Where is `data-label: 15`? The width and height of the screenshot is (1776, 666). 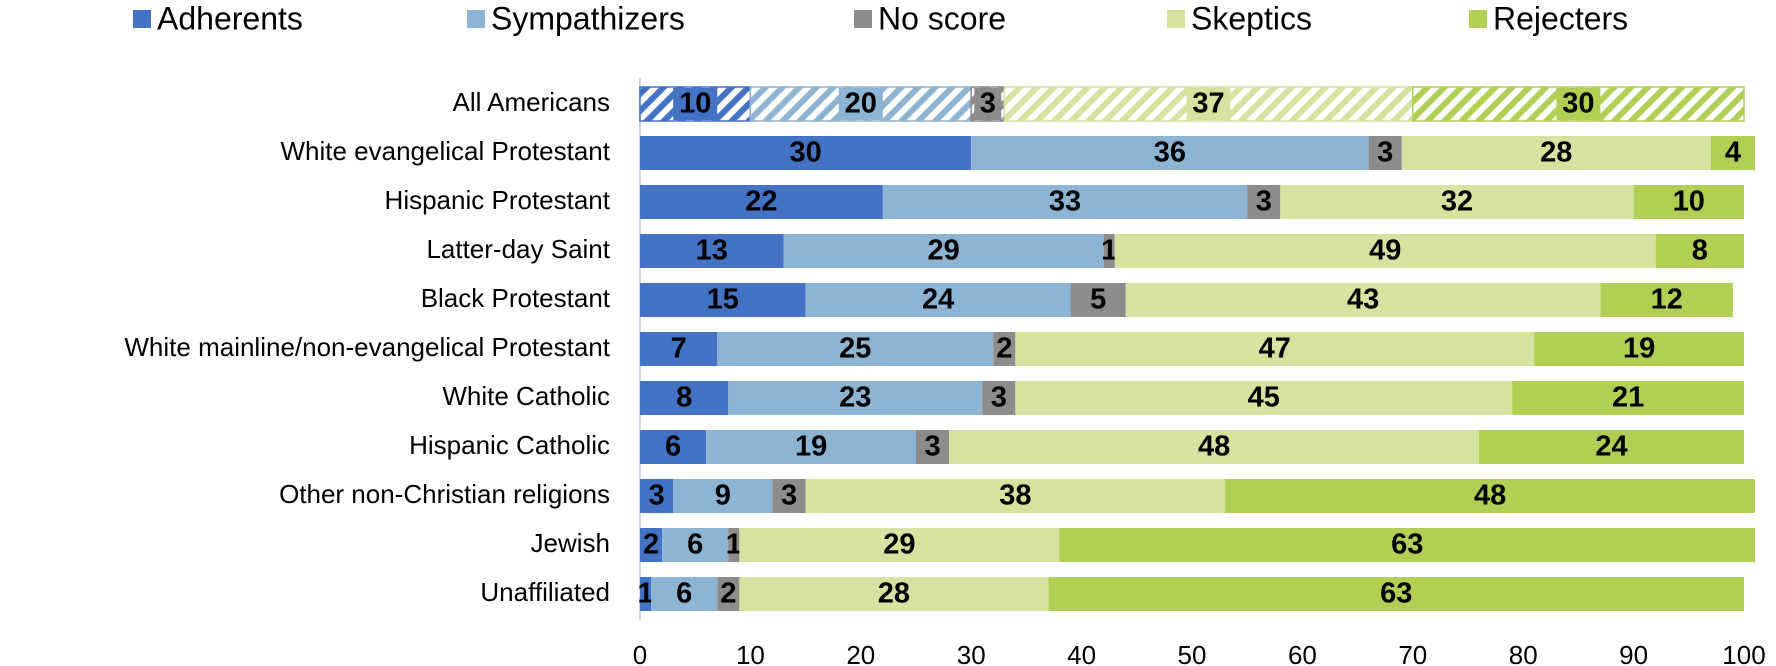
data-label: 15 is located at coordinates (723, 300).